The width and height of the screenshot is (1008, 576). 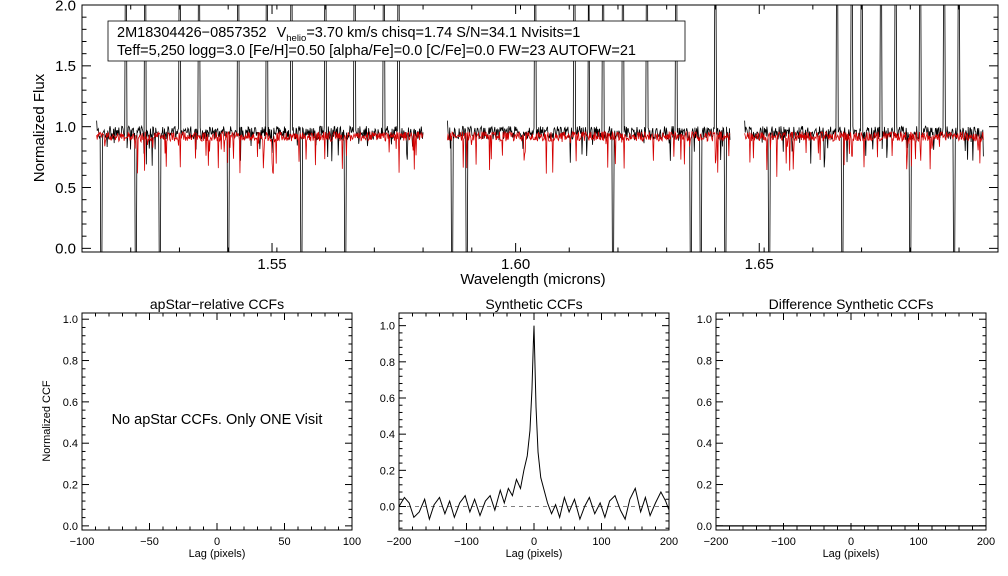 What do you see at coordinates (851, 304) in the screenshot?
I see `difference-ccf-title: Difference Synthetic CCFs` at bounding box center [851, 304].